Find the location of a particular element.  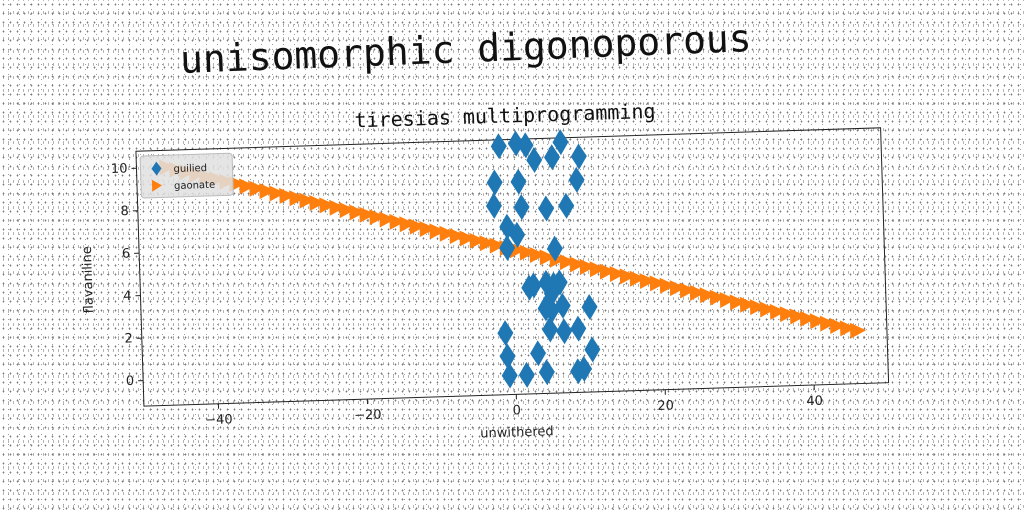

legend: guilied gaonate is located at coordinates (186, 175).